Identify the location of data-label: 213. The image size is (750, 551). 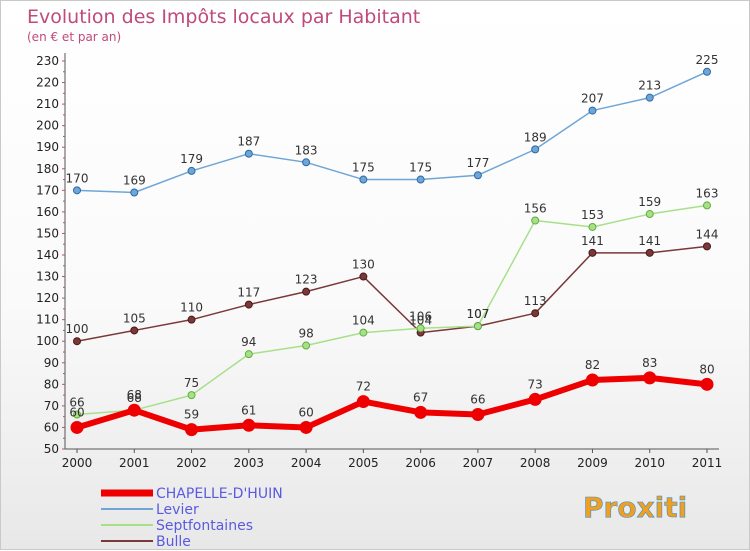
(649, 86).